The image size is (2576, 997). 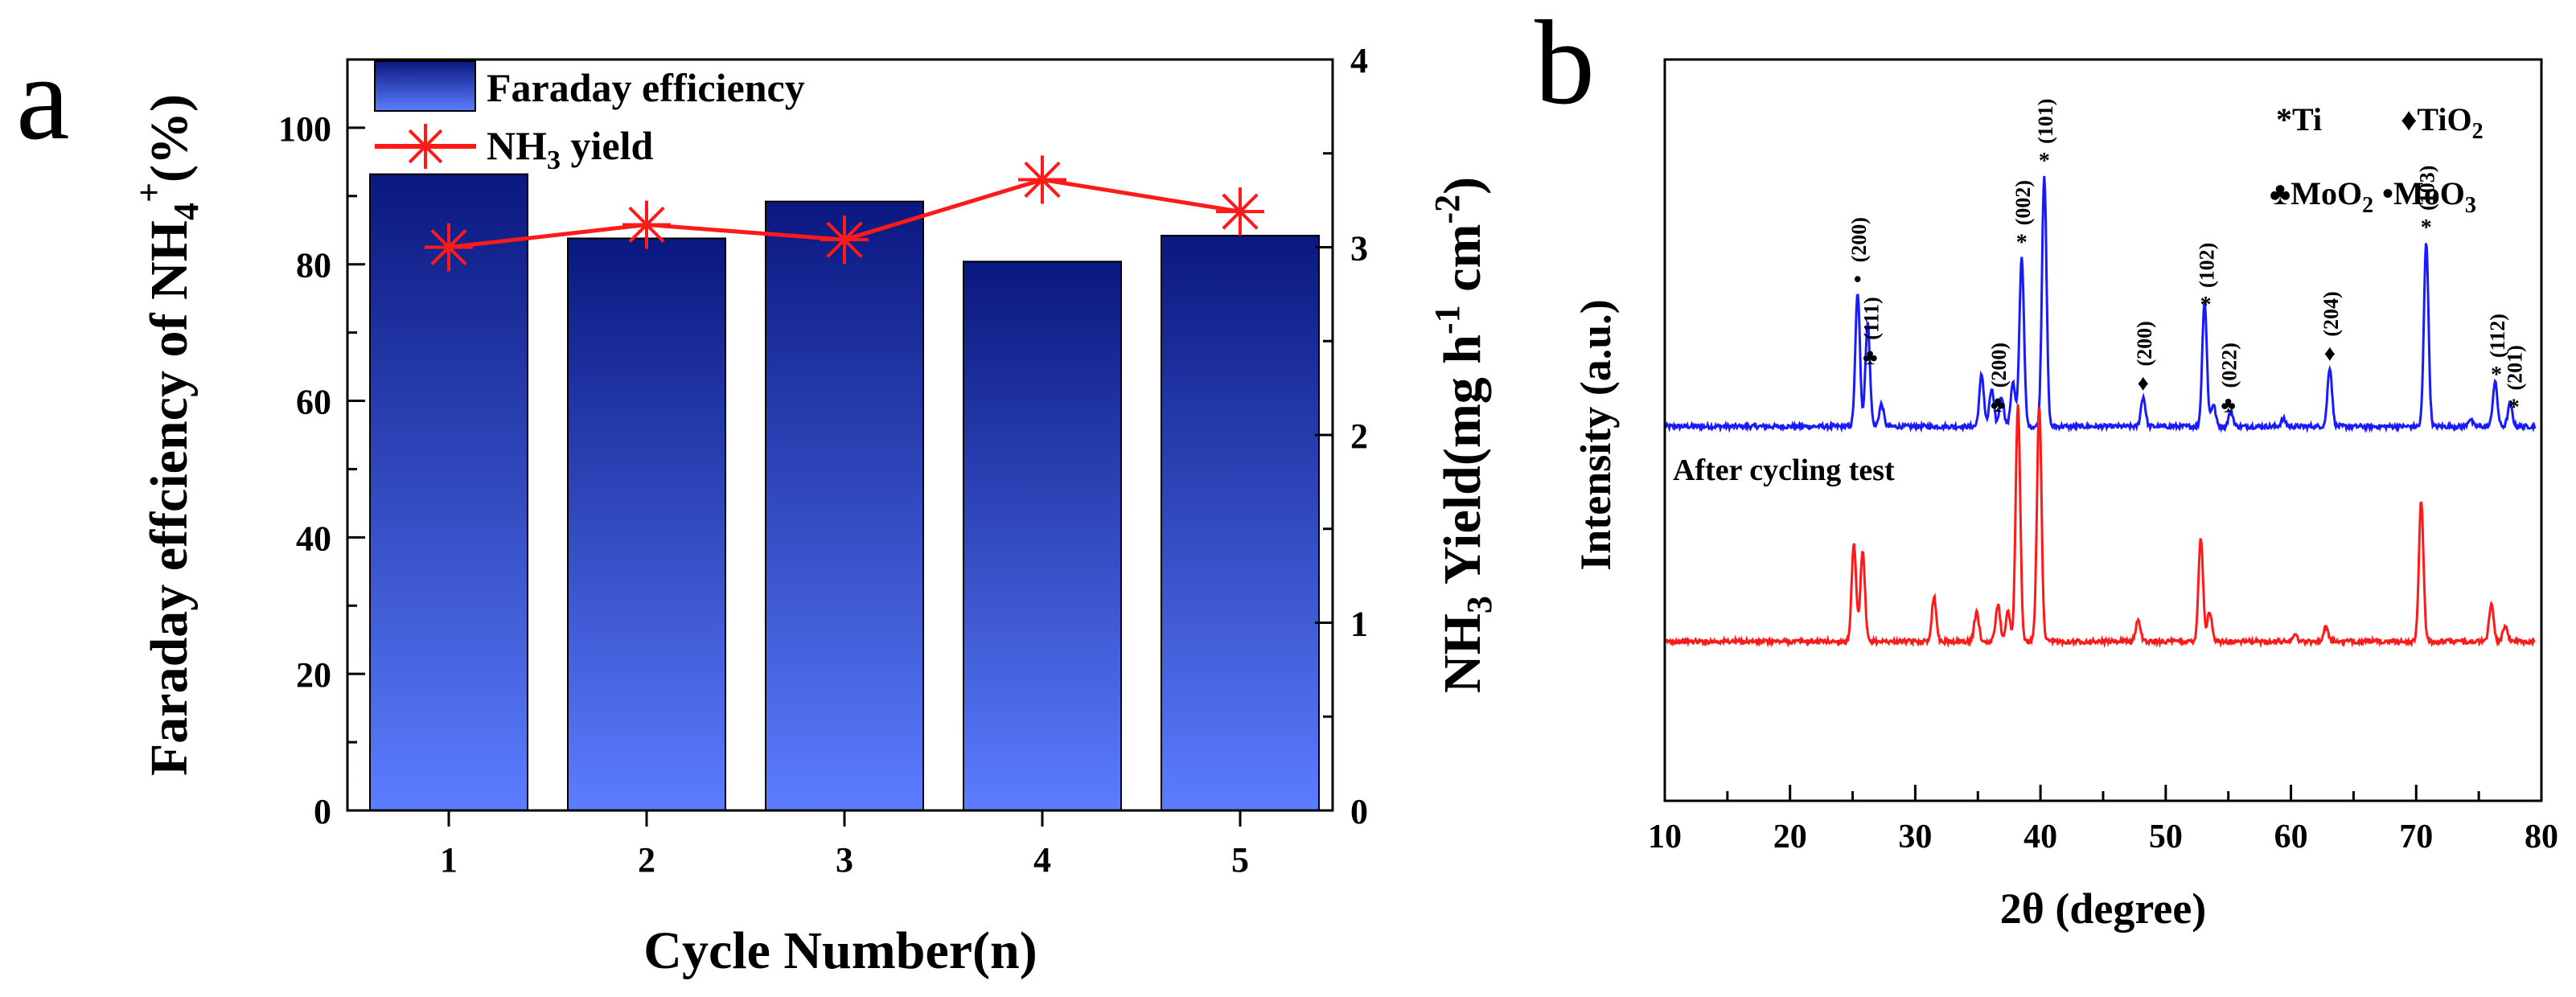 What do you see at coordinates (570, 149) in the screenshot?
I see `a-legend-line-label: NH3 yield` at bounding box center [570, 149].